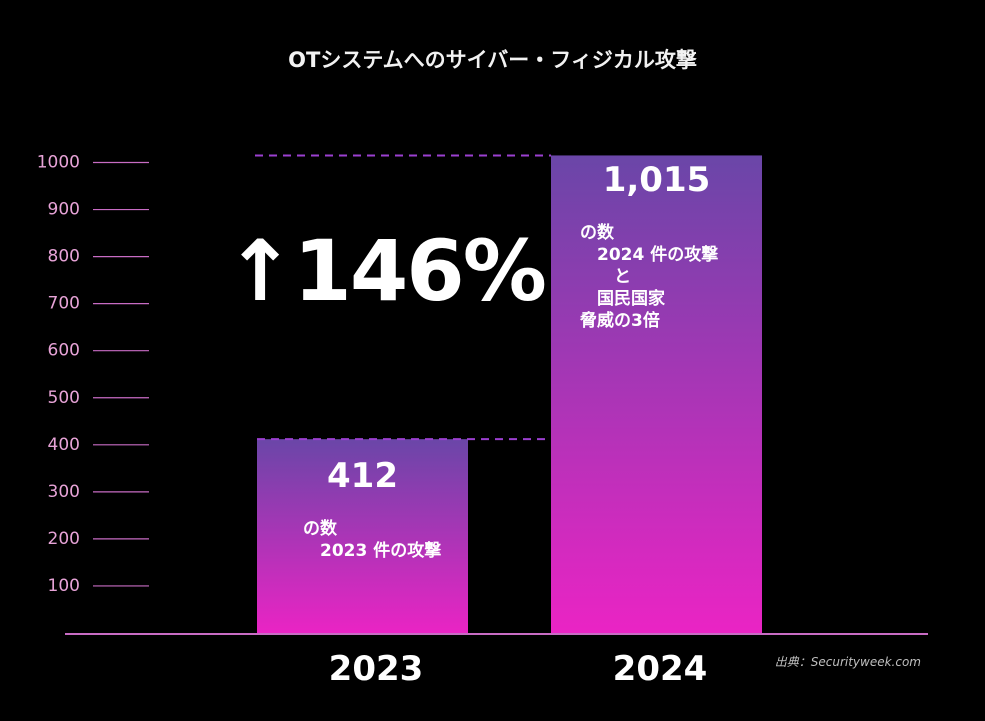 The width and height of the screenshot is (985, 721). What do you see at coordinates (362, 476) in the screenshot?
I see `bar-value-label-2023: 412` at bounding box center [362, 476].